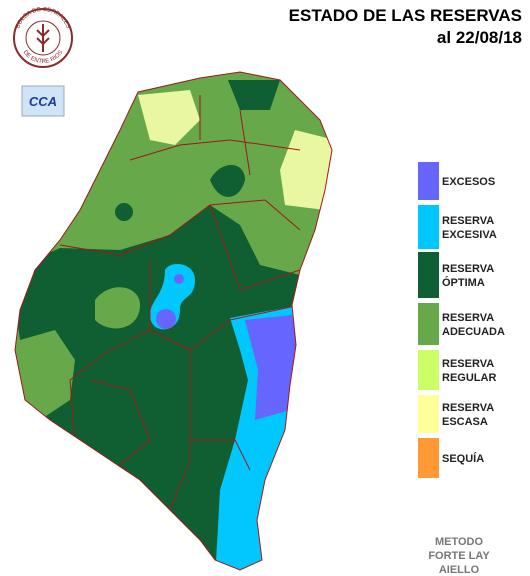 The height and width of the screenshot is (576, 530). What do you see at coordinates (469, 235) in the screenshot?
I see `legend-label: EXCESIVA` at bounding box center [469, 235].